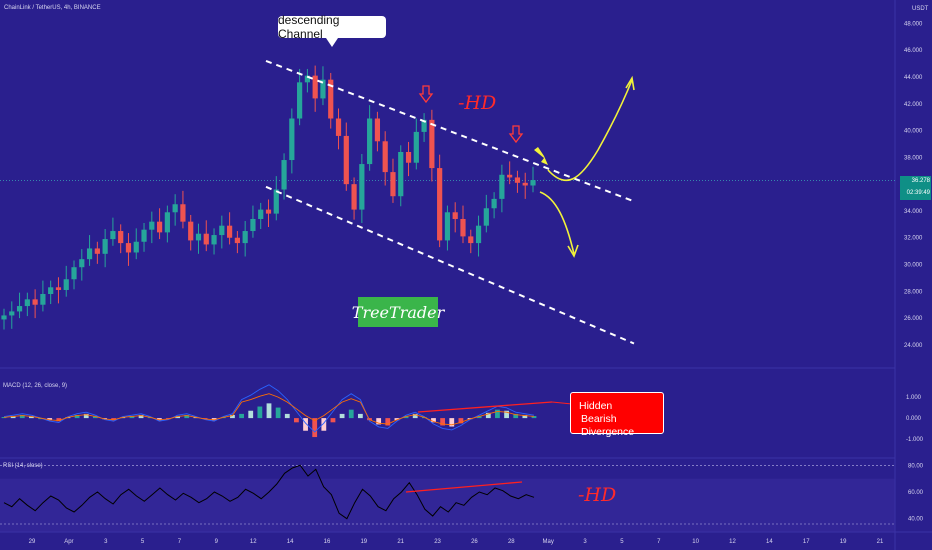  I want to click on macd-line, so click(269, 408).